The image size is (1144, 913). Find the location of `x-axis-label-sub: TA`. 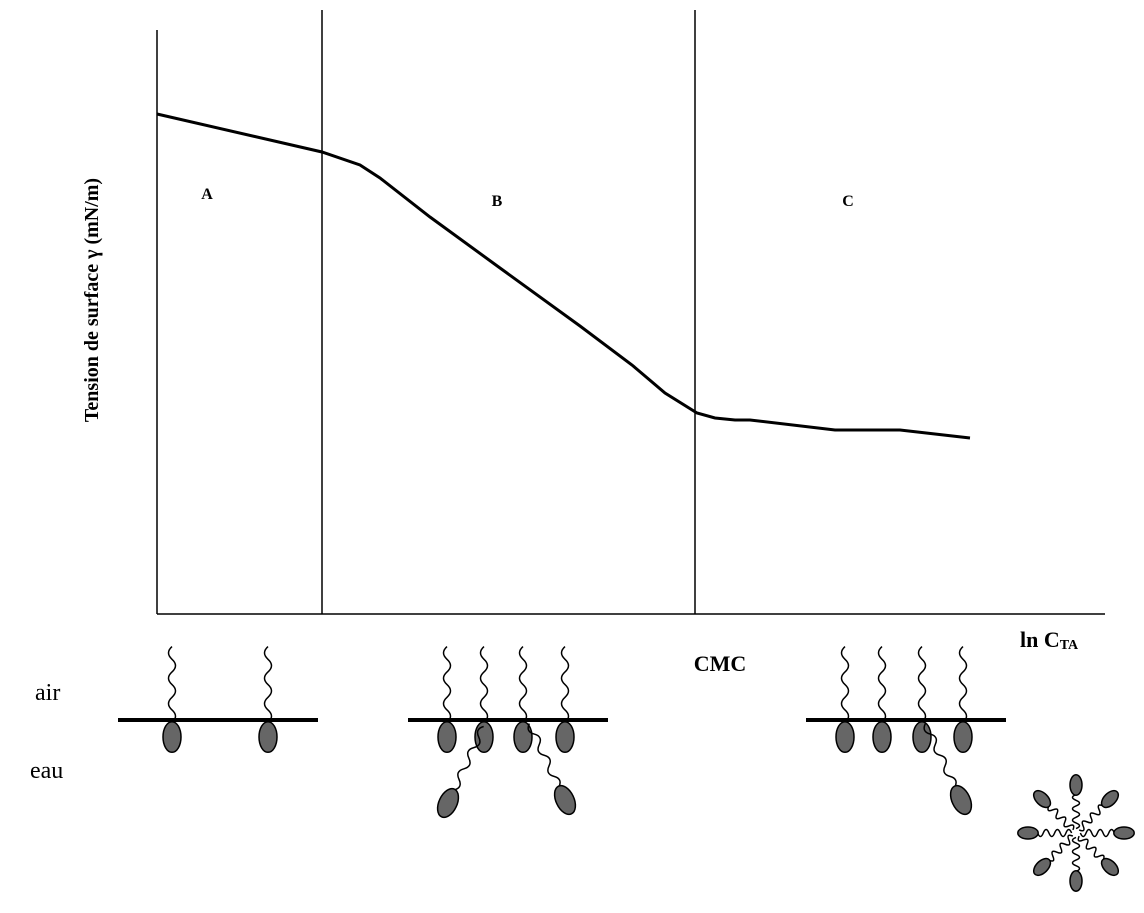

x-axis-label-sub: TA is located at coordinates (1069, 645).